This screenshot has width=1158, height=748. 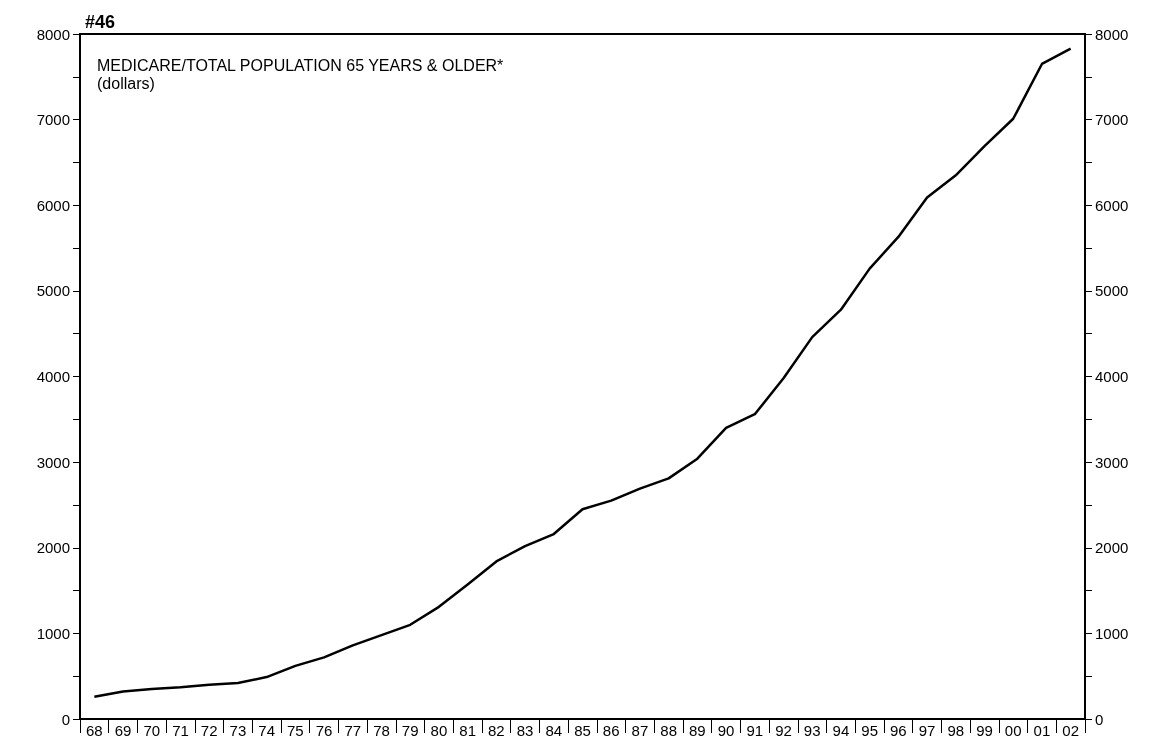 What do you see at coordinates (53, 120) in the screenshot?
I see `y-tick-label: 7000` at bounding box center [53, 120].